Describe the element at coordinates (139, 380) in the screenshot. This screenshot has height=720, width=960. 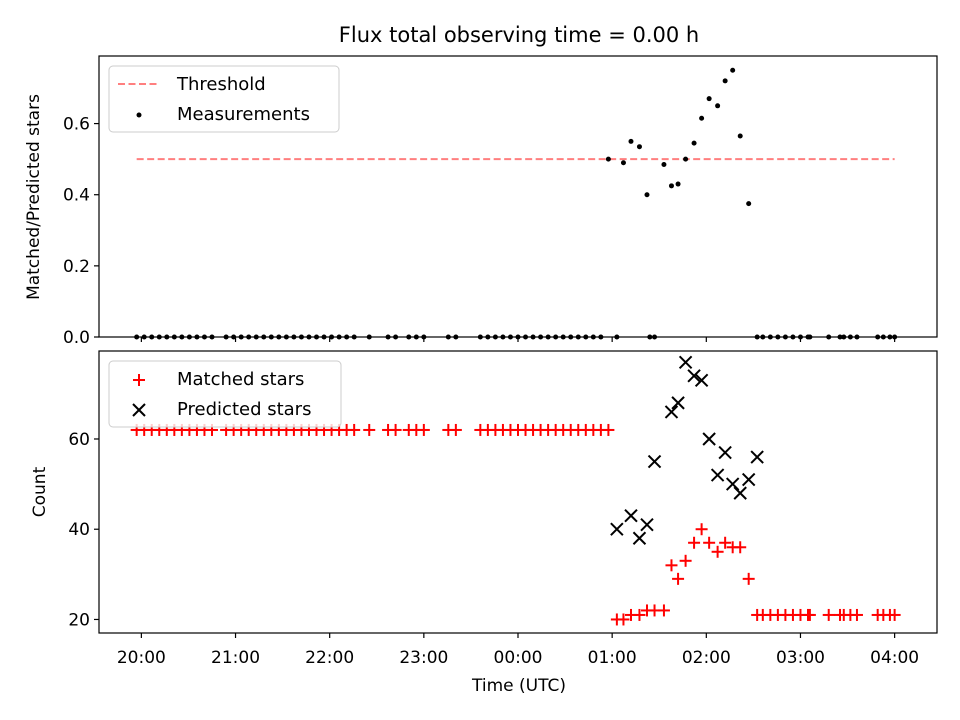
I see `legend-matched-swatch` at that location.